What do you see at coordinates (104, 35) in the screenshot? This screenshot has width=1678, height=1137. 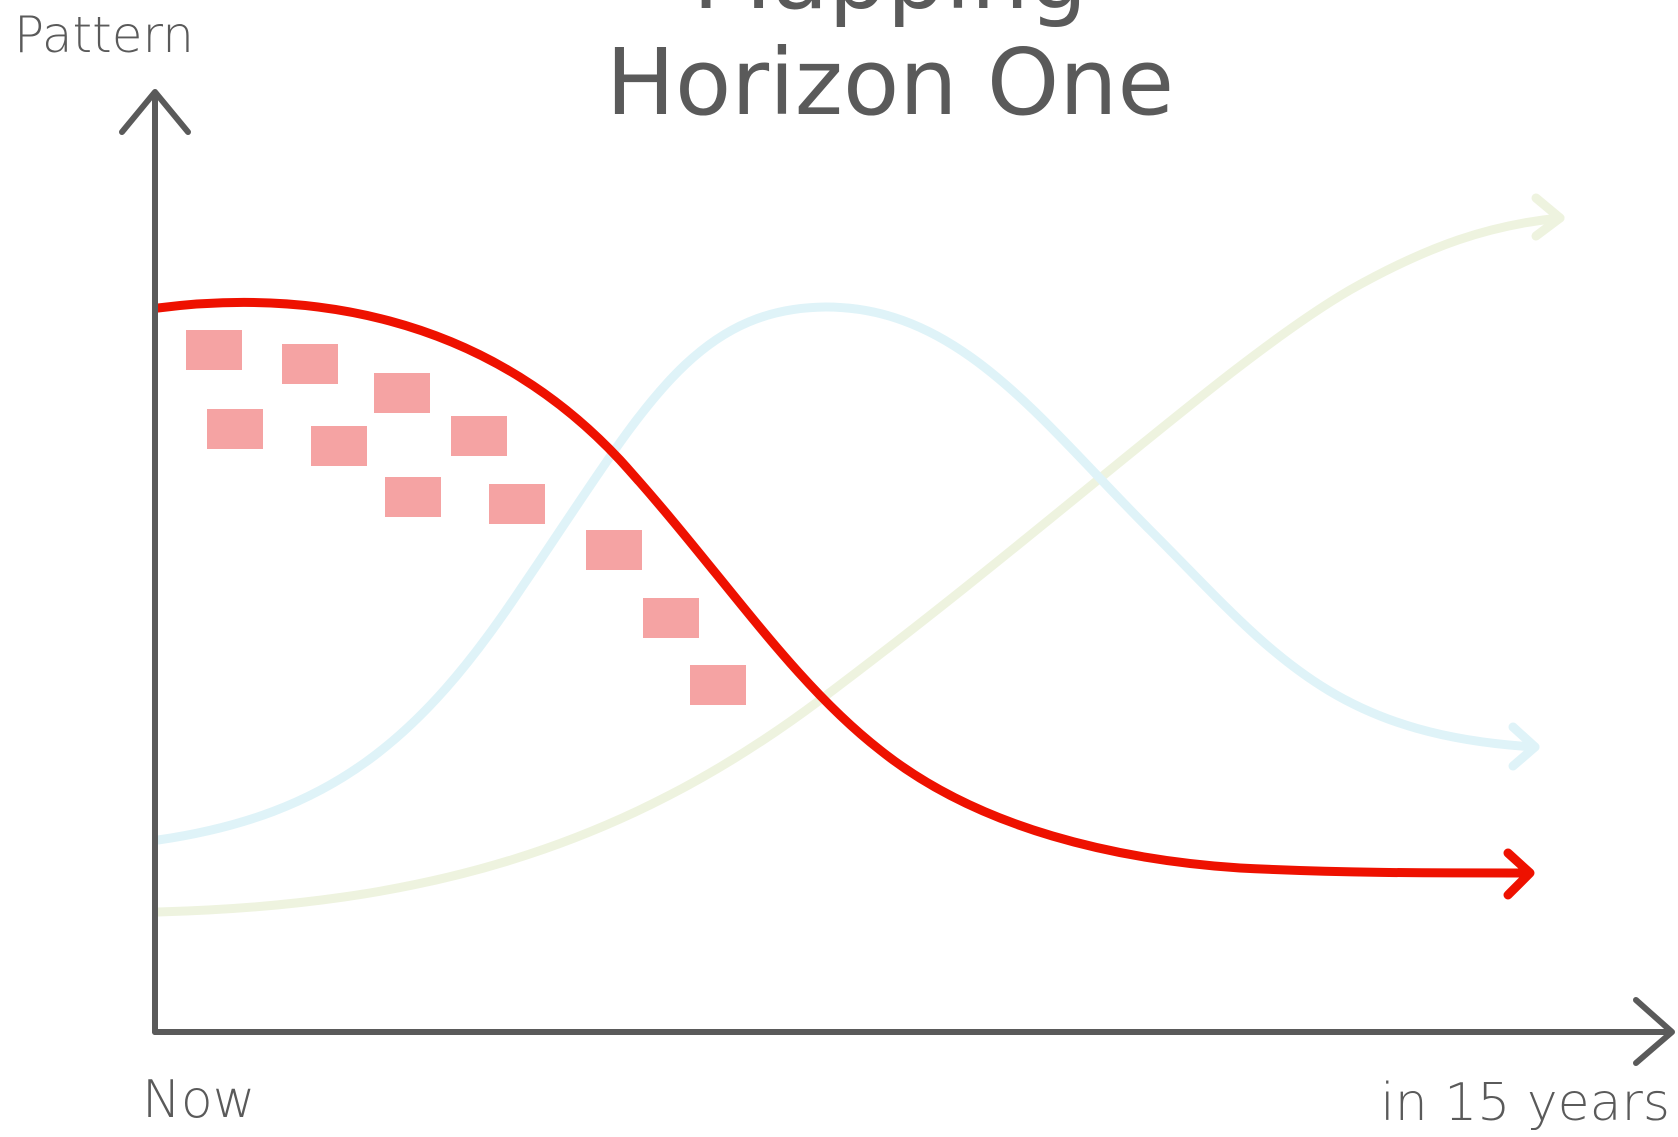 I see `y-axis-label: Pattern` at bounding box center [104, 35].